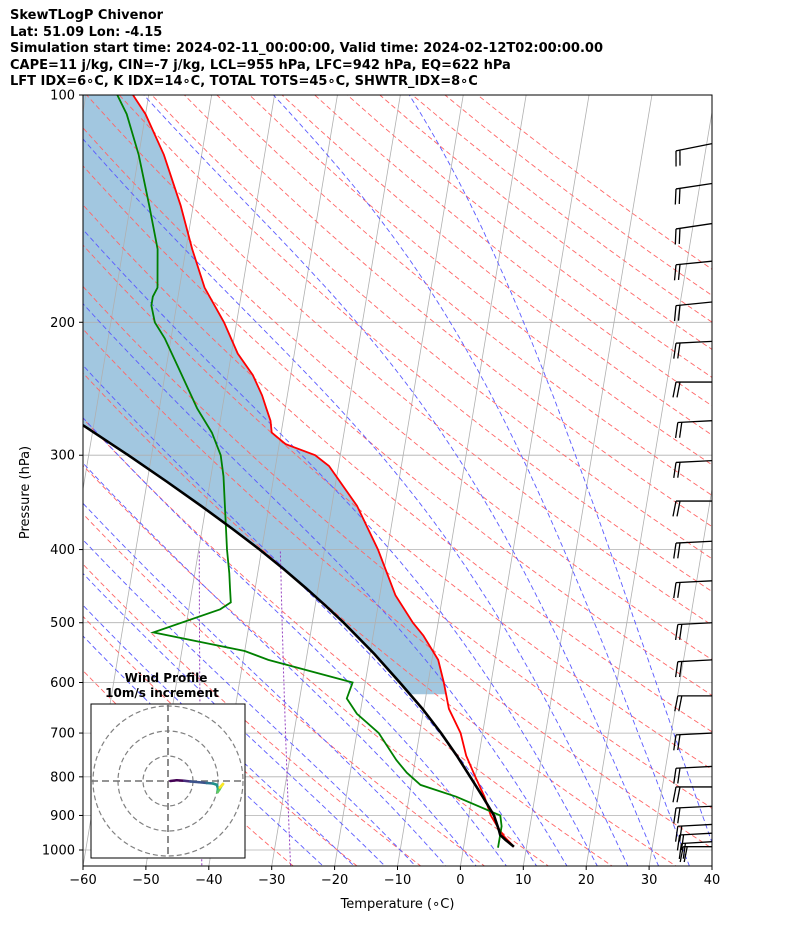  What do you see at coordinates (168, 781) in the screenshot?
I see `hodograph-rings` at bounding box center [168, 781].